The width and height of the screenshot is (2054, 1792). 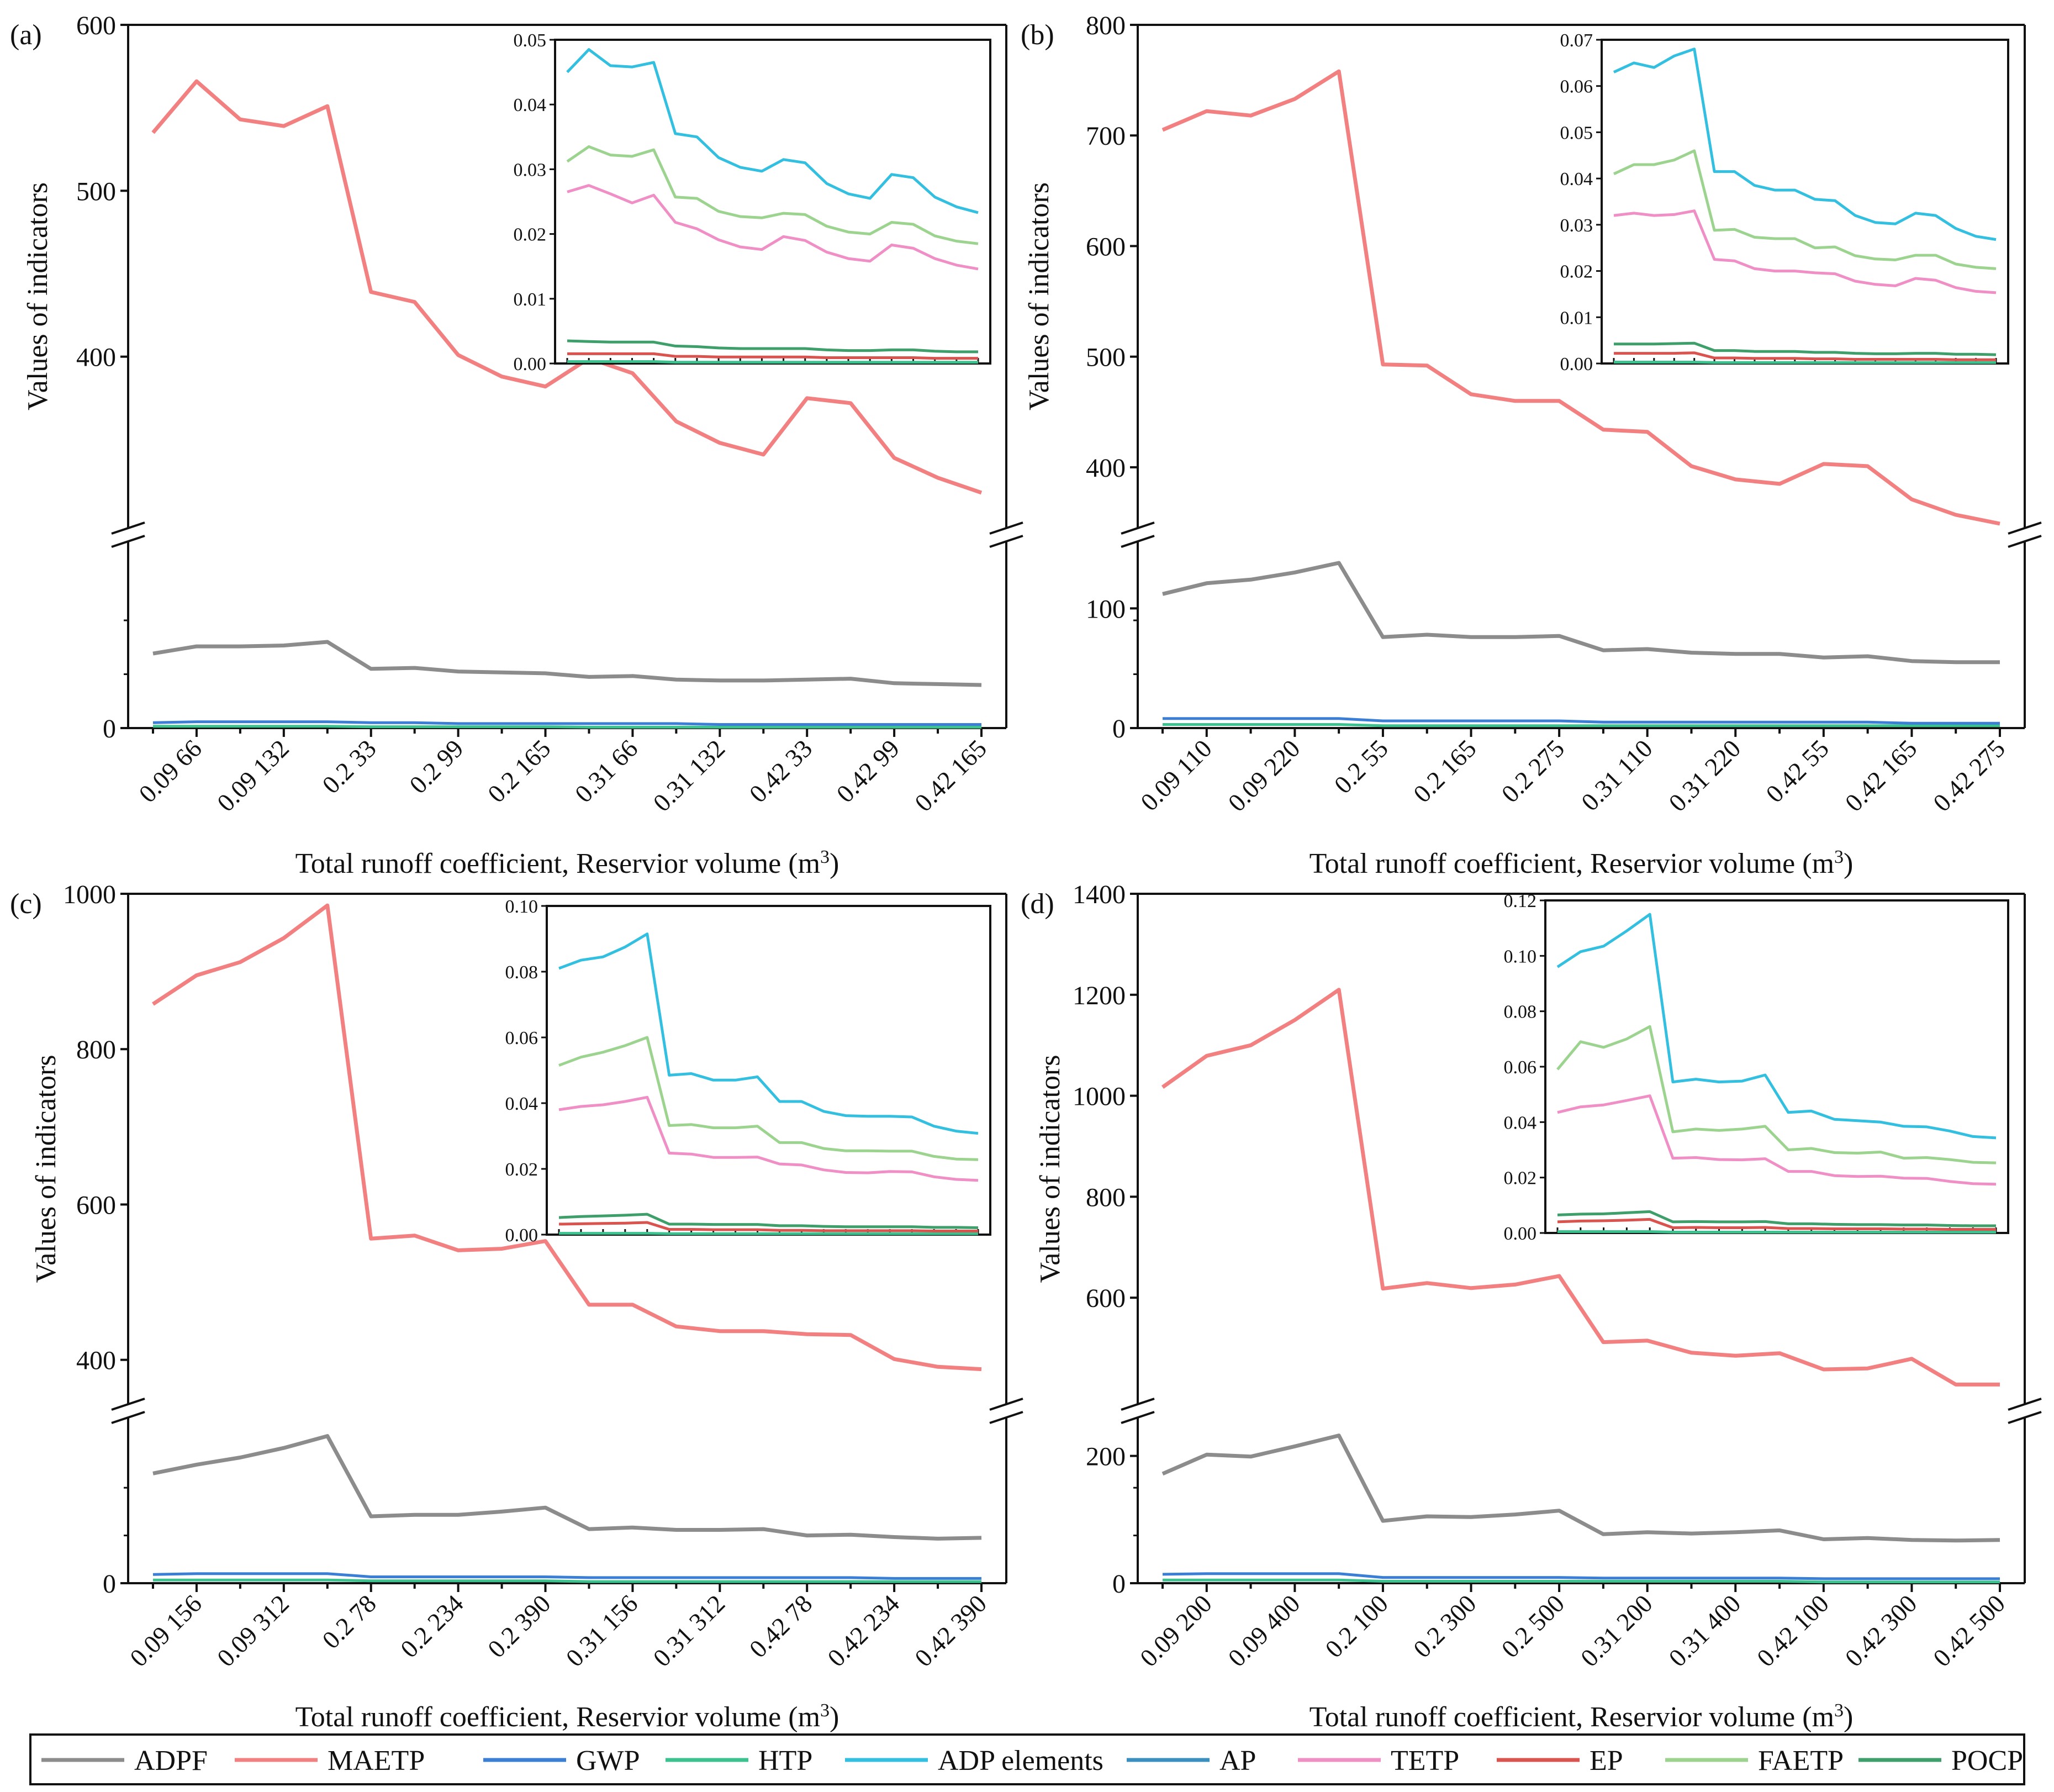 What do you see at coordinates (567, 663) in the screenshot?
I see `series-line-adpf` at bounding box center [567, 663].